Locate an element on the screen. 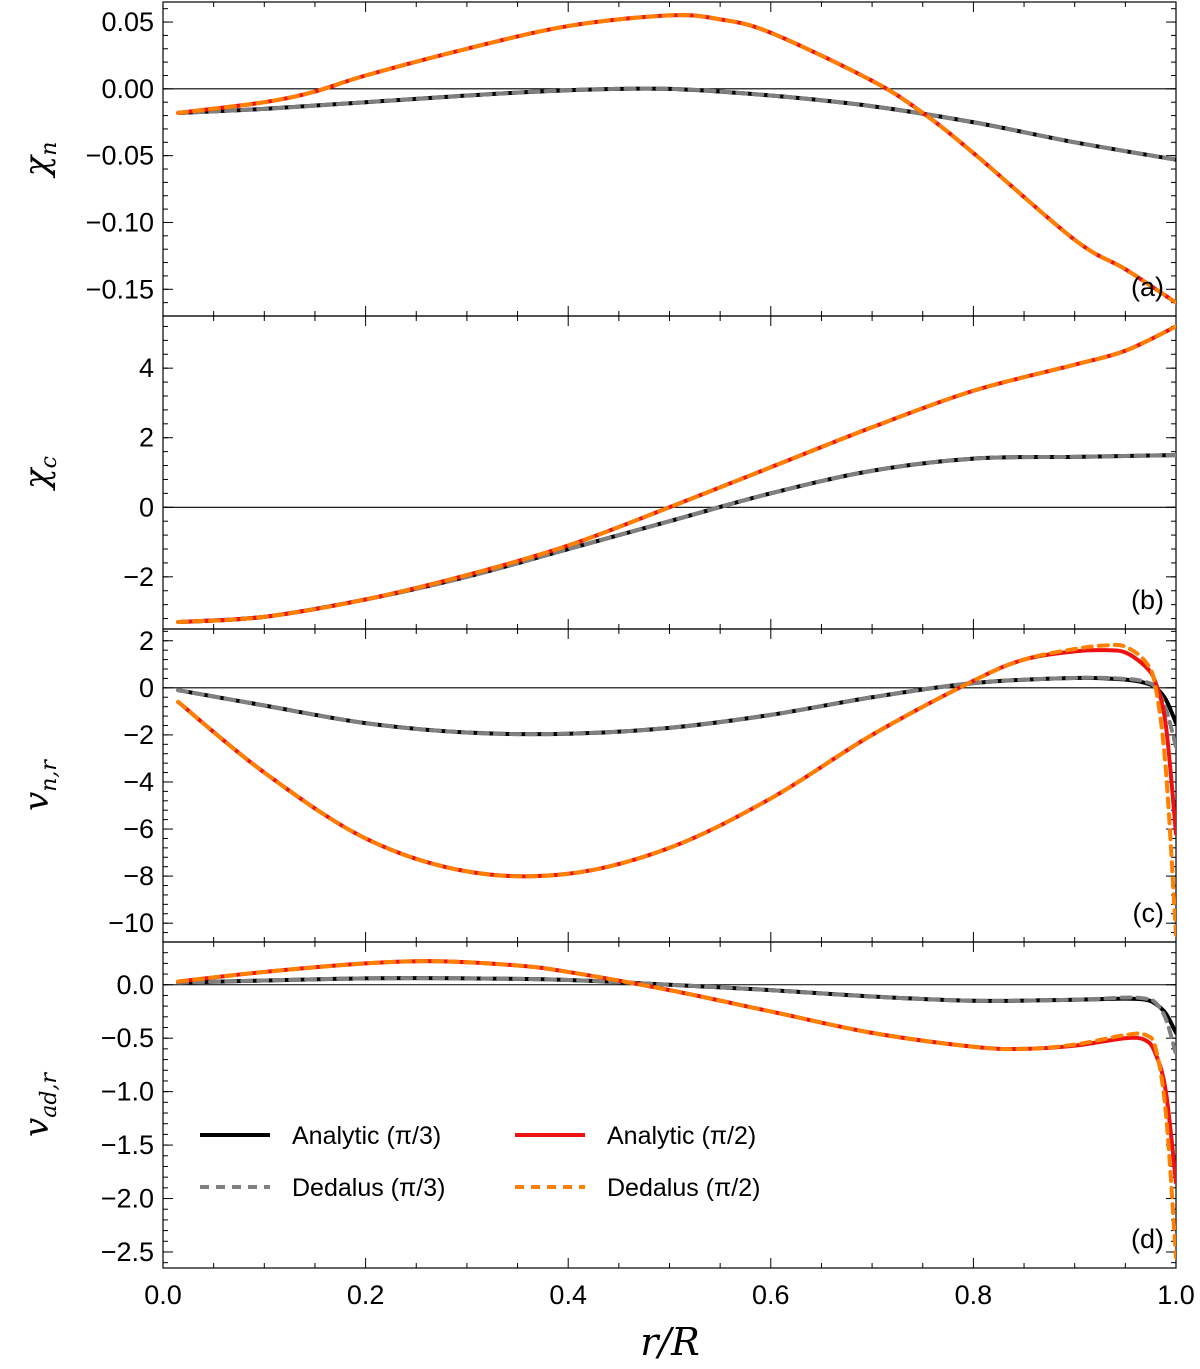 The height and width of the screenshot is (1369, 1200). panel-tag: (d) is located at coordinates (1147, 1239).